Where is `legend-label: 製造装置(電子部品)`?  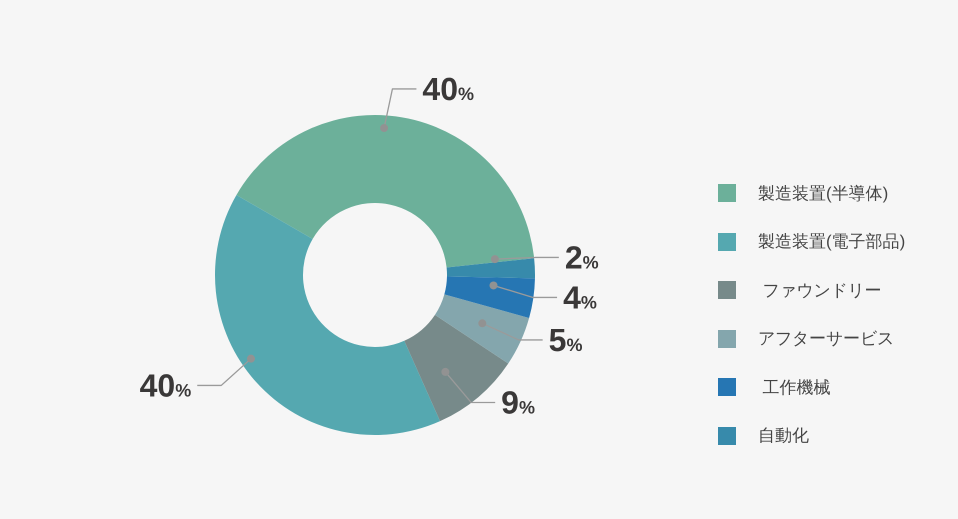 legend-label: 製造装置(電子部品) is located at coordinates (832, 242).